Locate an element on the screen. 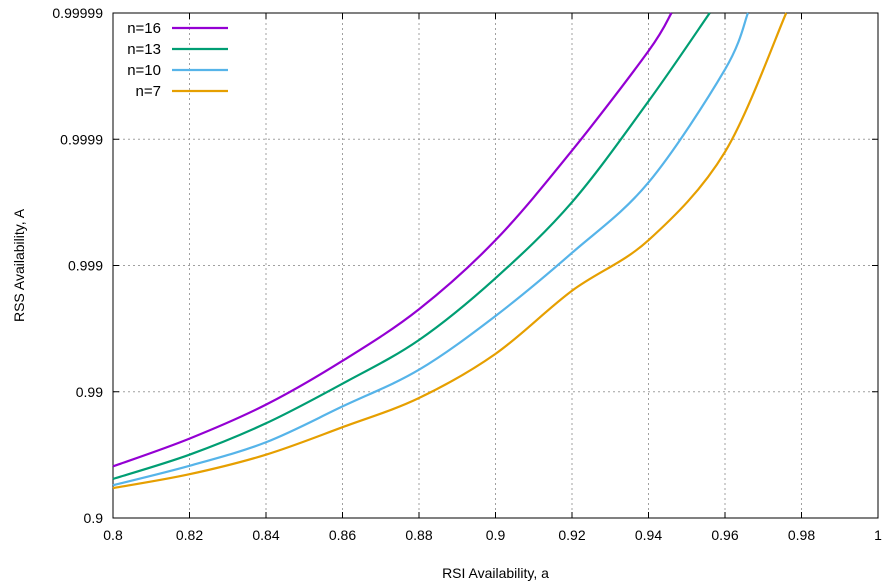  legend-label: n=7 is located at coordinates (148, 91).